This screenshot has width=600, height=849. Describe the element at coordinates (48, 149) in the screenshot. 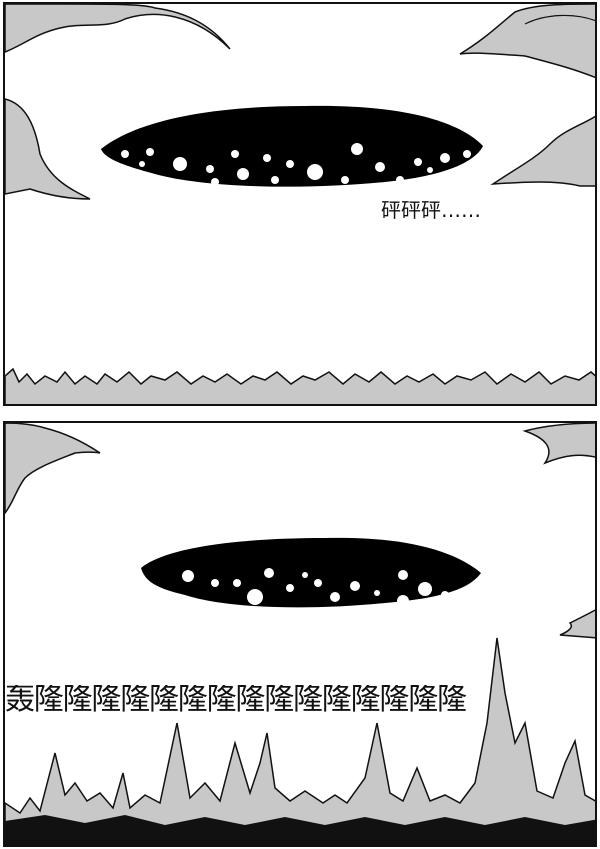

I see `cloud-left` at that location.